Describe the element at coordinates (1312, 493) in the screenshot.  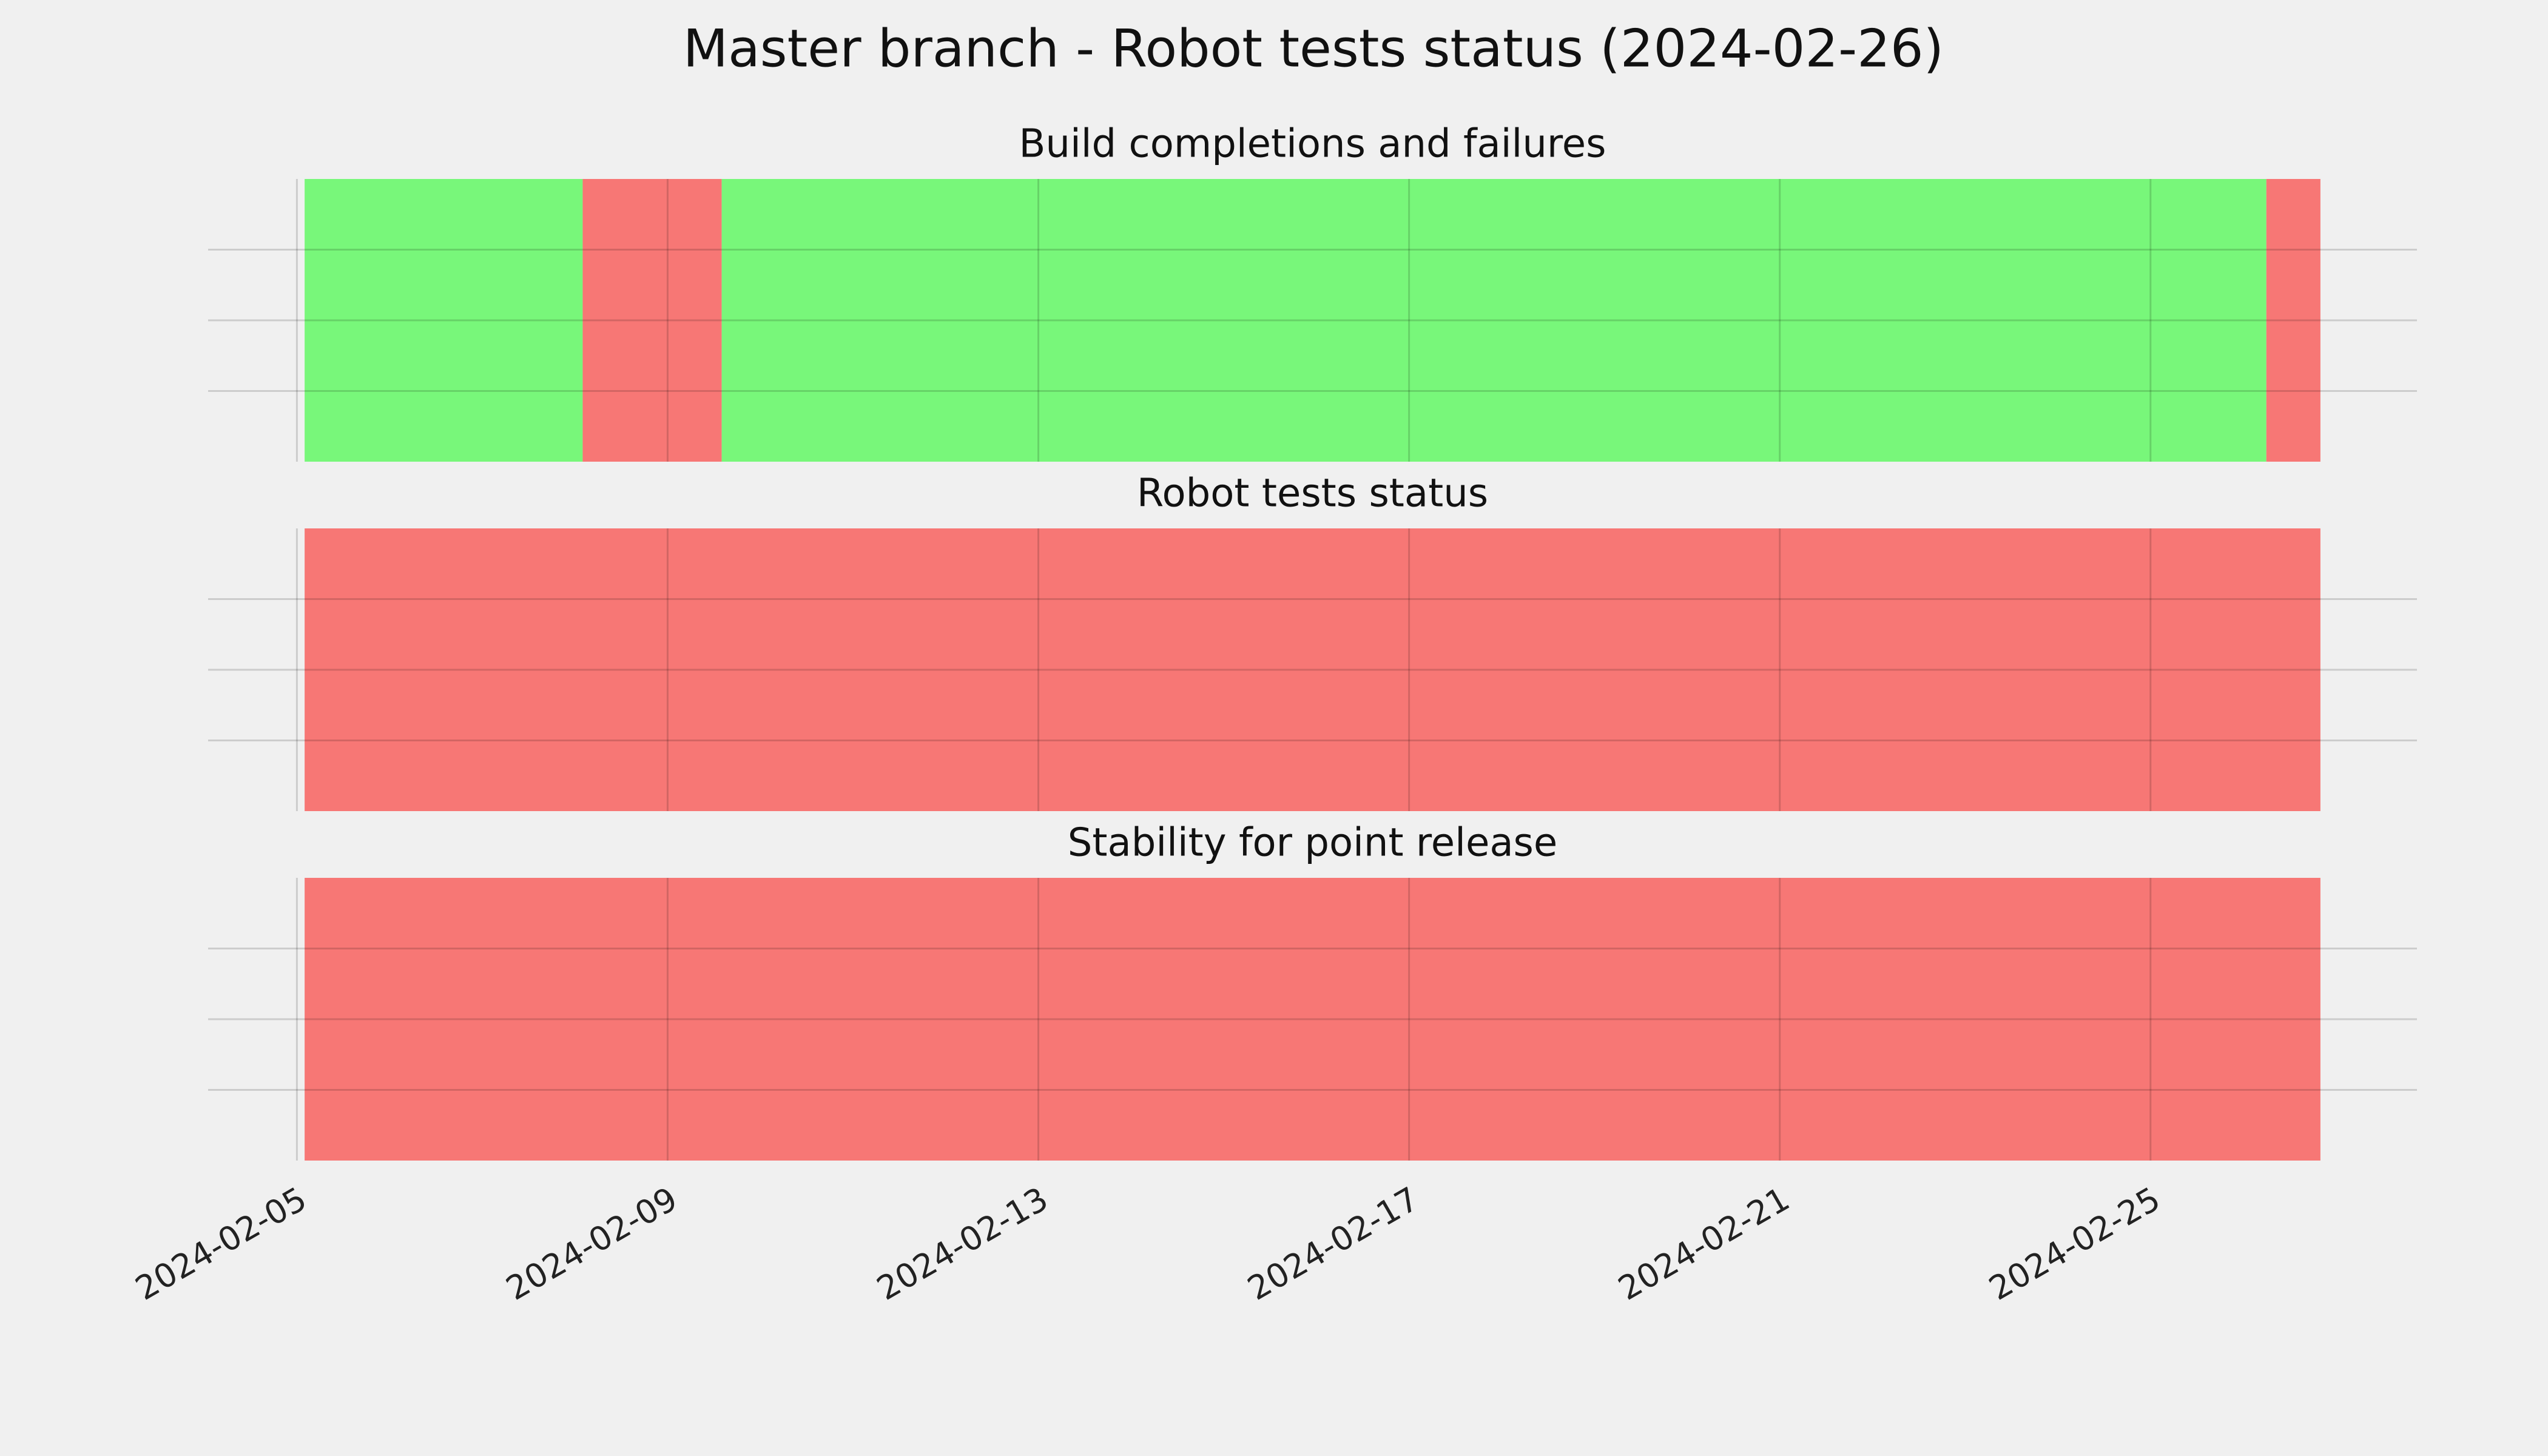
I see `panel-title: Robot tests status` at that location.